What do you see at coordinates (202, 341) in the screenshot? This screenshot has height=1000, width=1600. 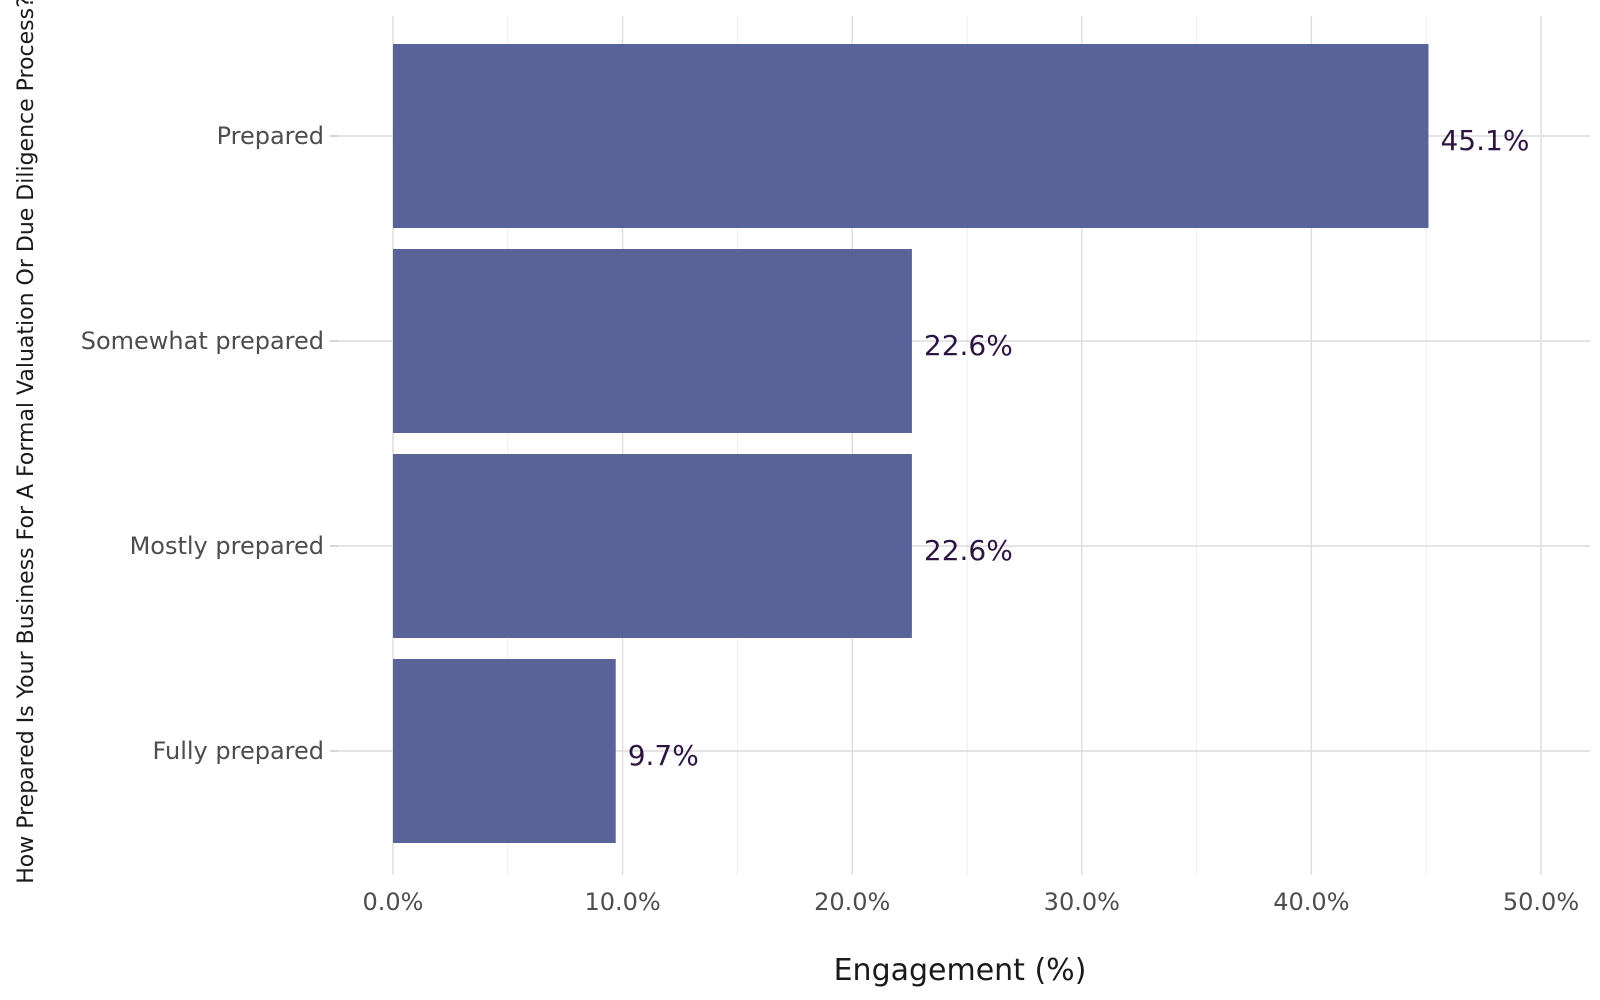 I see `category-label: Somewhat prepared` at bounding box center [202, 341].